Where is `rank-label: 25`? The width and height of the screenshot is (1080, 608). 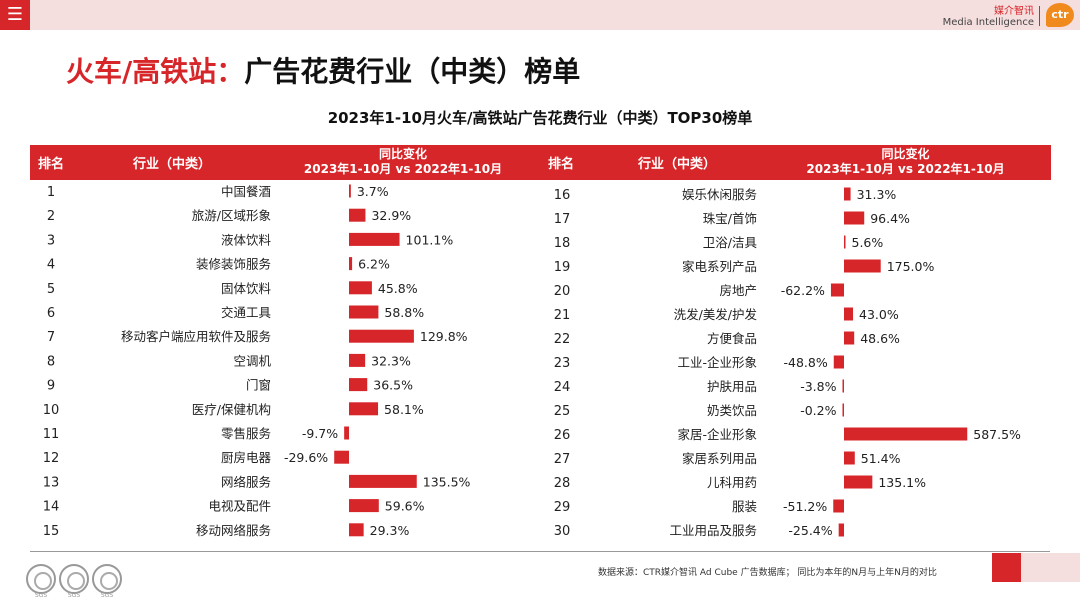
rank-label: 25 is located at coordinates (562, 411).